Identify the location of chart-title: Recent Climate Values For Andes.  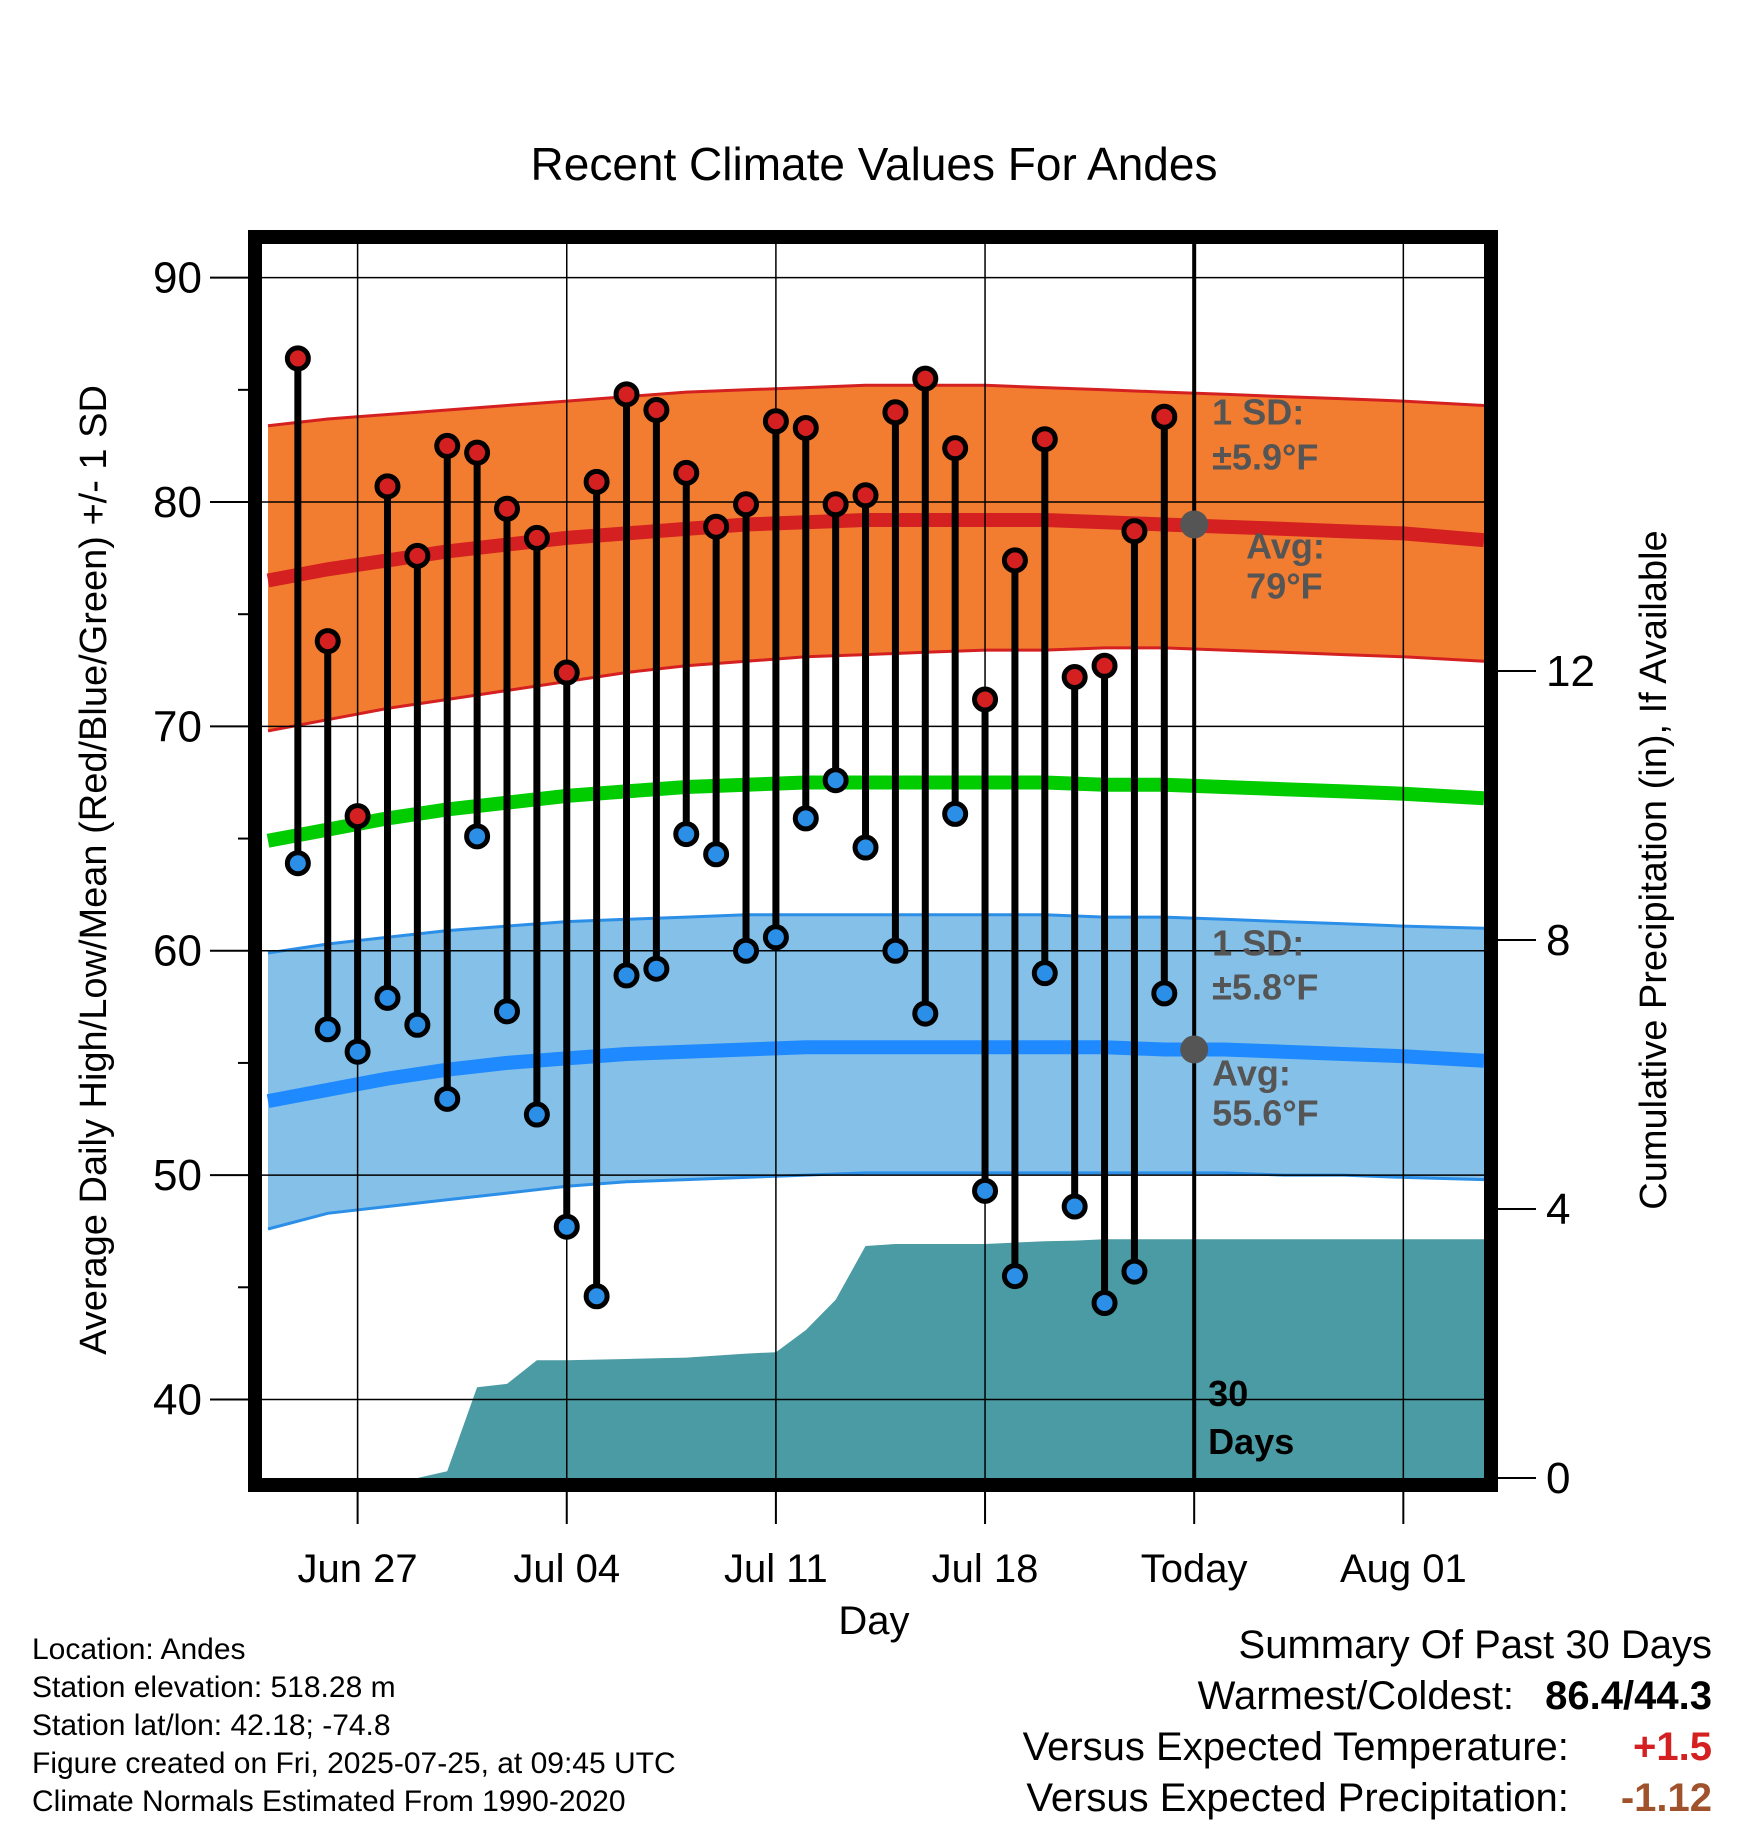
(874, 164).